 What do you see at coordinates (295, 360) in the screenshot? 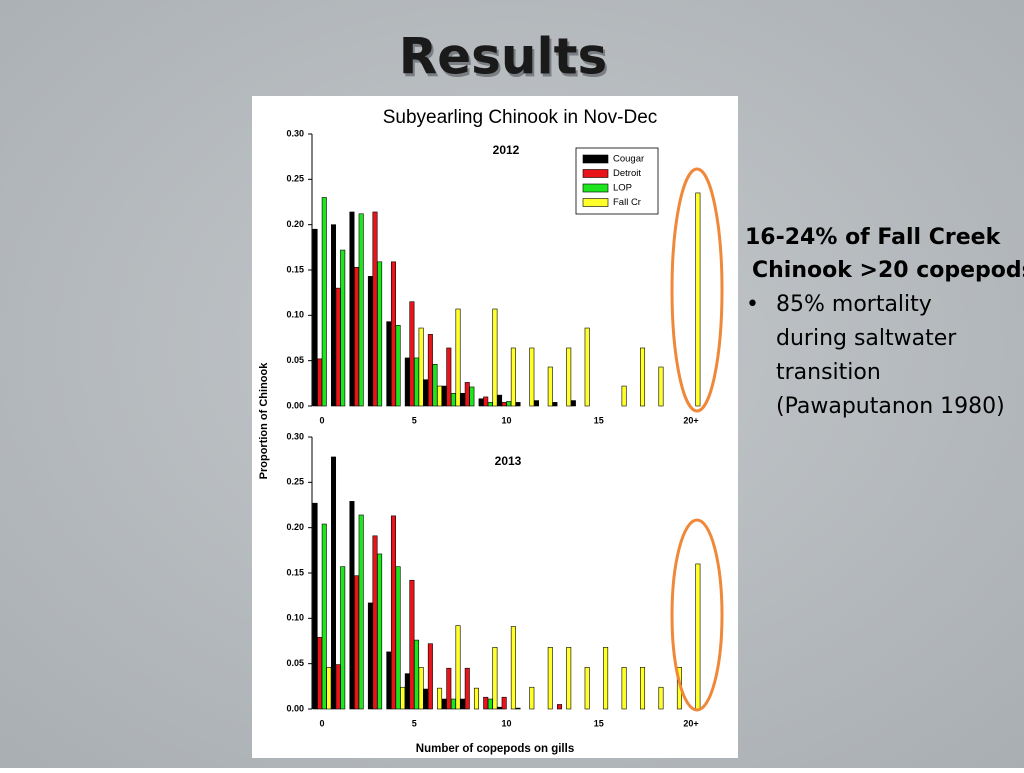
I see `y-tick-label: 0.05` at bounding box center [295, 360].